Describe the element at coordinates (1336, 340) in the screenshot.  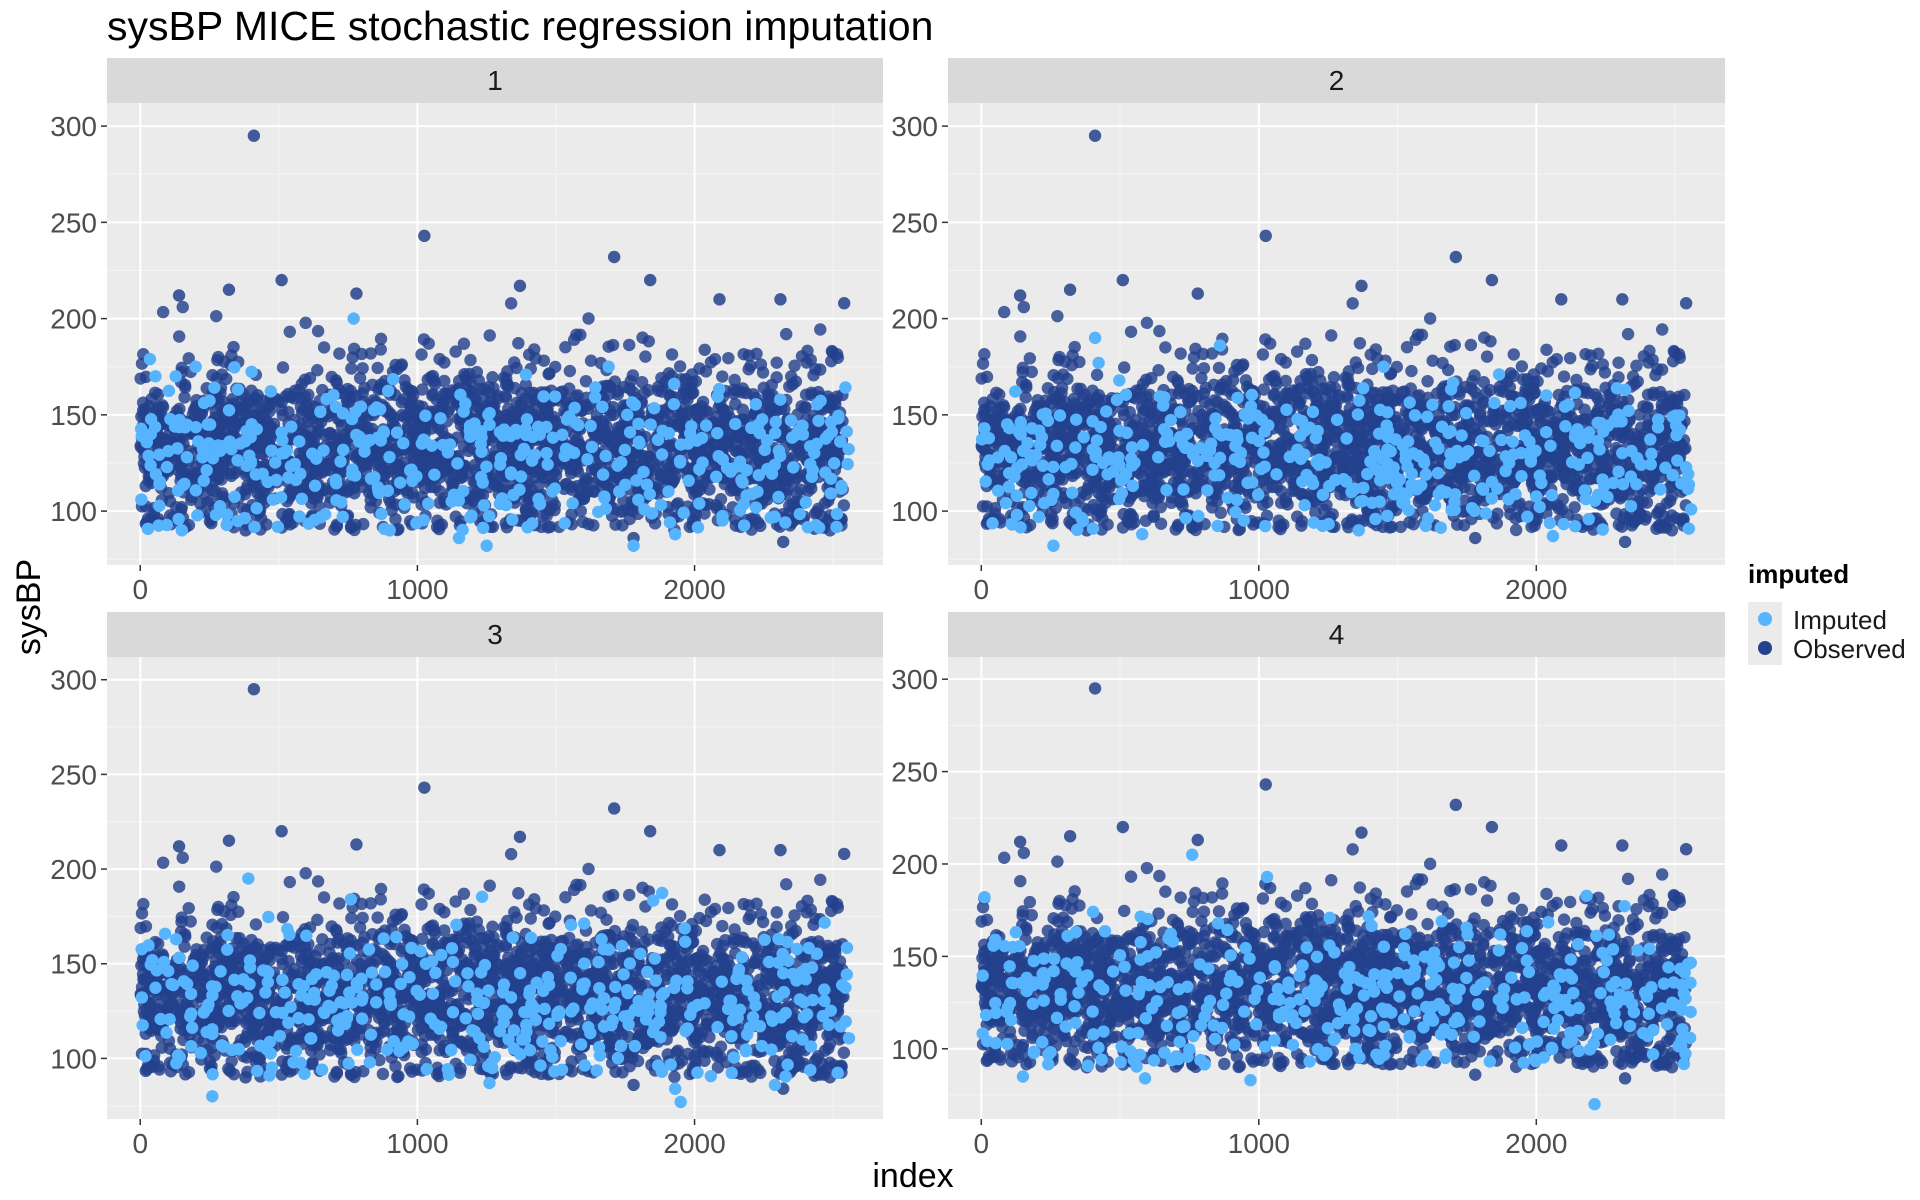
I see `data-points` at that location.